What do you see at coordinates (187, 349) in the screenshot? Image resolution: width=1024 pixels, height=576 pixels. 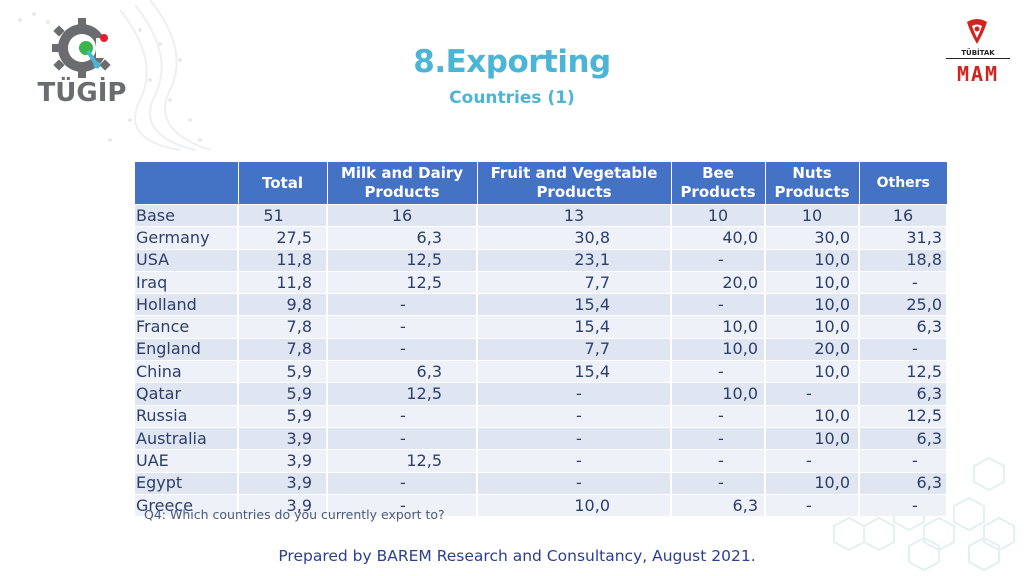 I see `country-label: England` at bounding box center [187, 349].